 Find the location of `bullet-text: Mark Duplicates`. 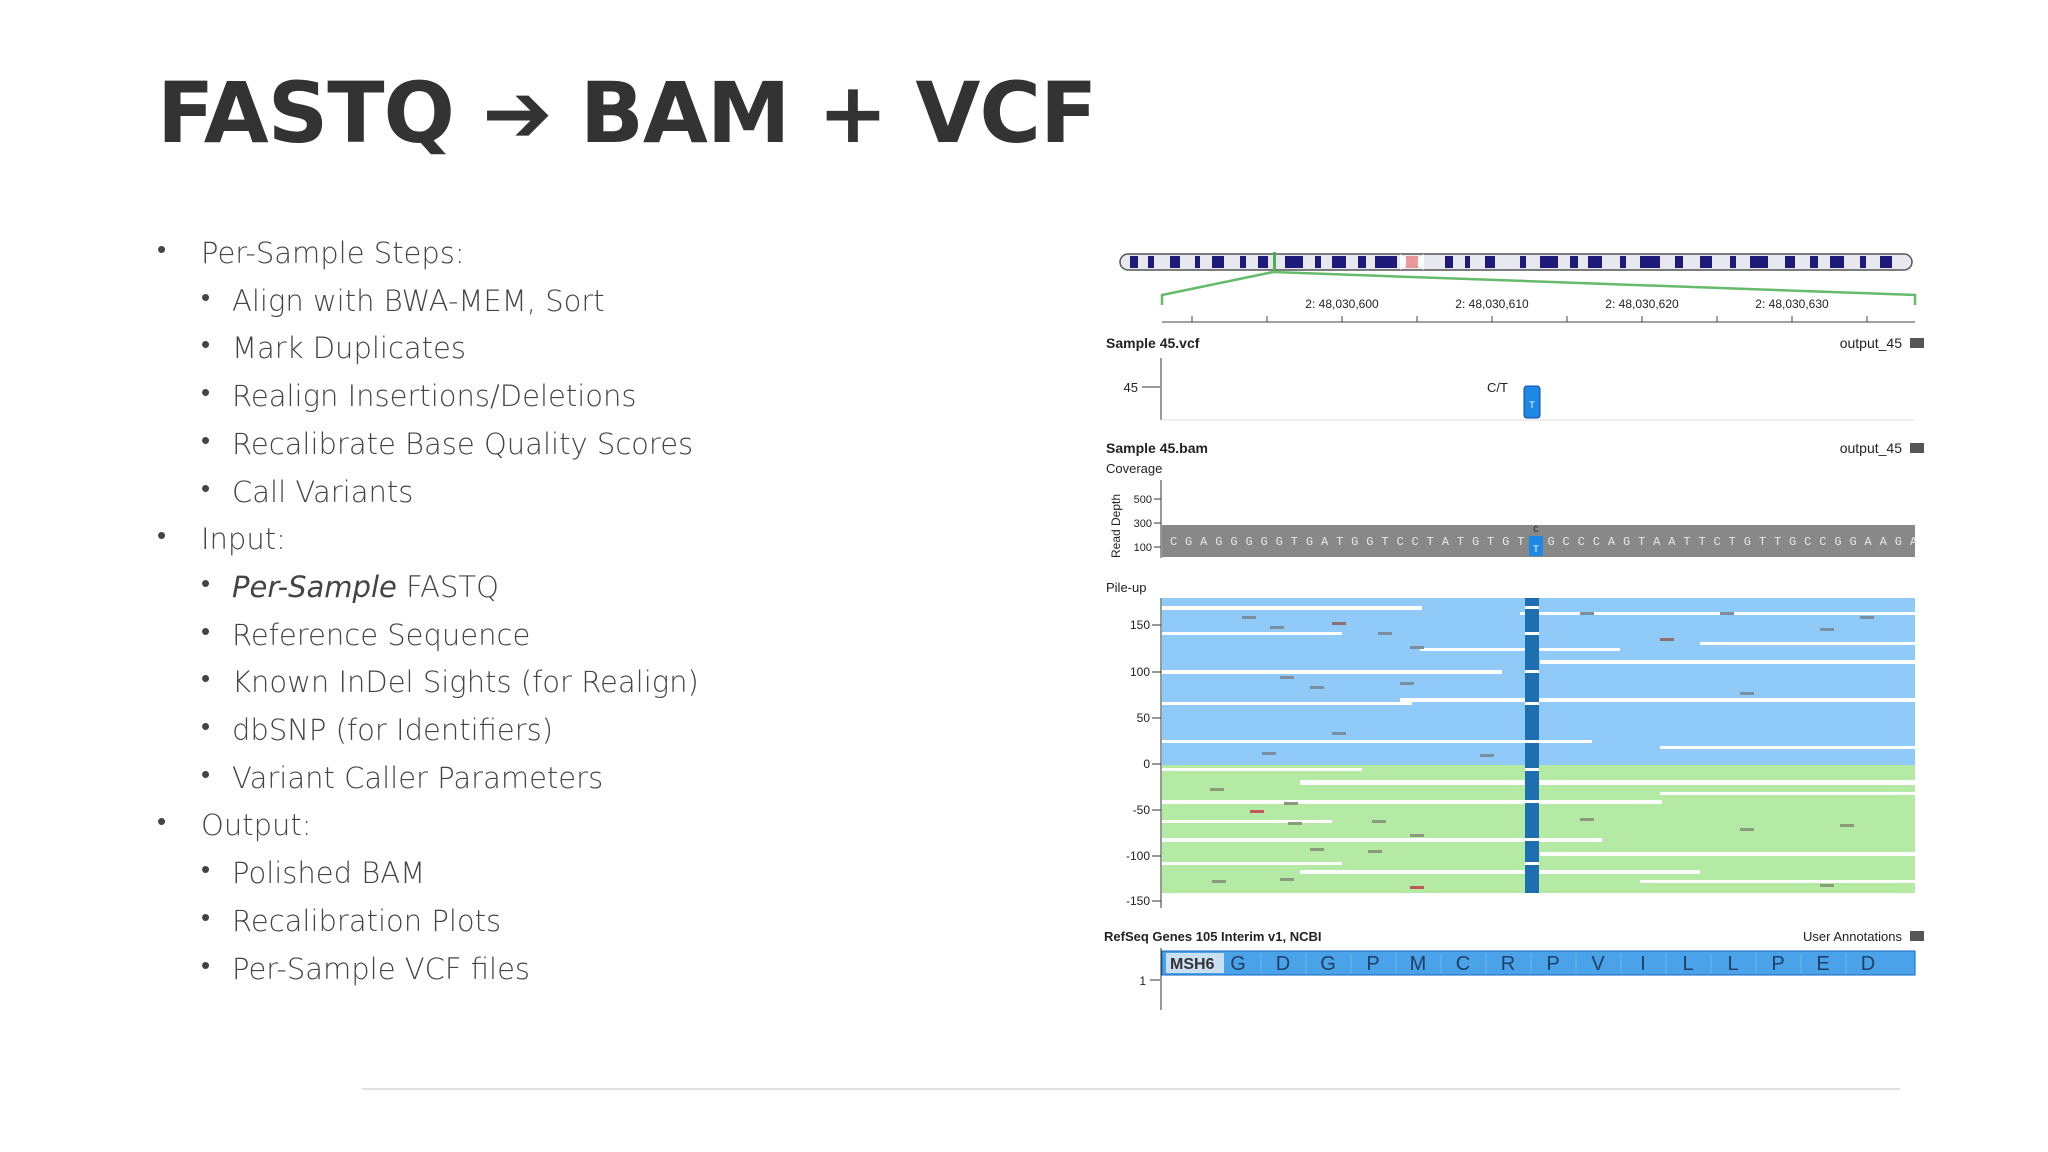

bullet-text: Mark Duplicates is located at coordinates (349, 348).